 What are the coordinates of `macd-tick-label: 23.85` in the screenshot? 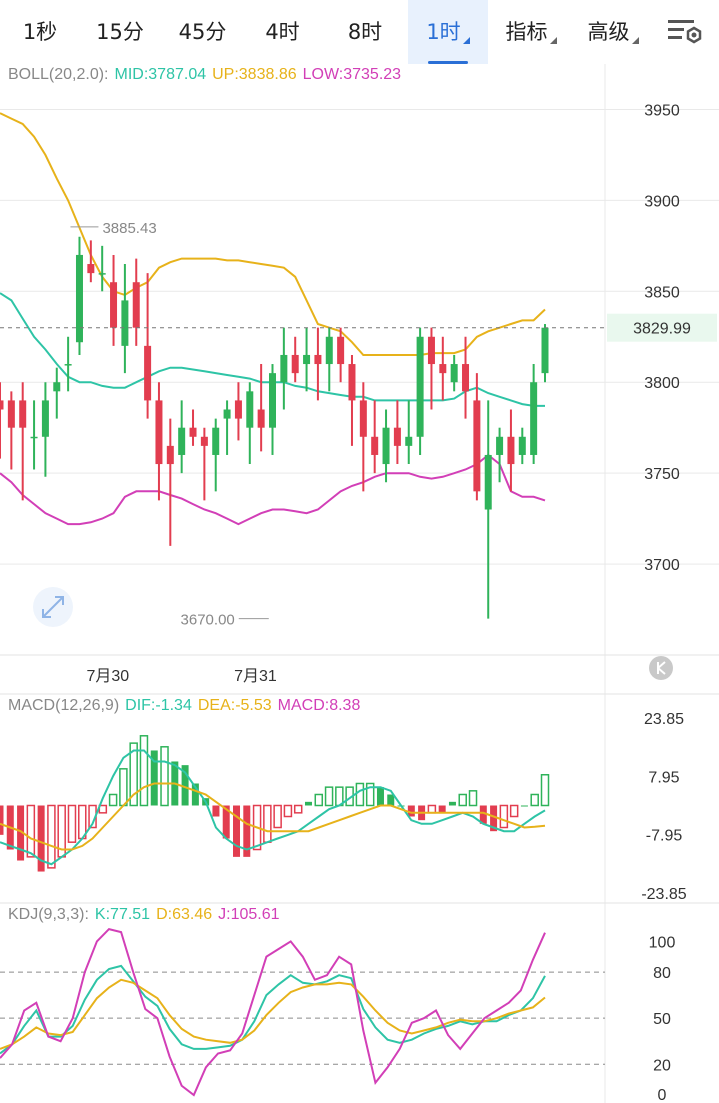 It's located at (664, 719).